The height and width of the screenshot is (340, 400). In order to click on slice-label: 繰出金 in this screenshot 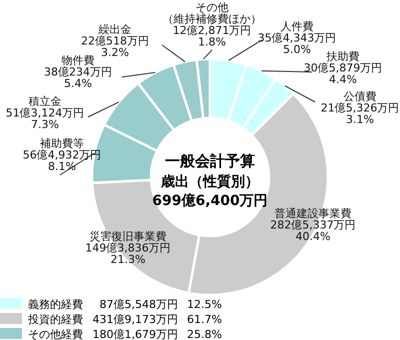, I will do `click(115, 29)`.